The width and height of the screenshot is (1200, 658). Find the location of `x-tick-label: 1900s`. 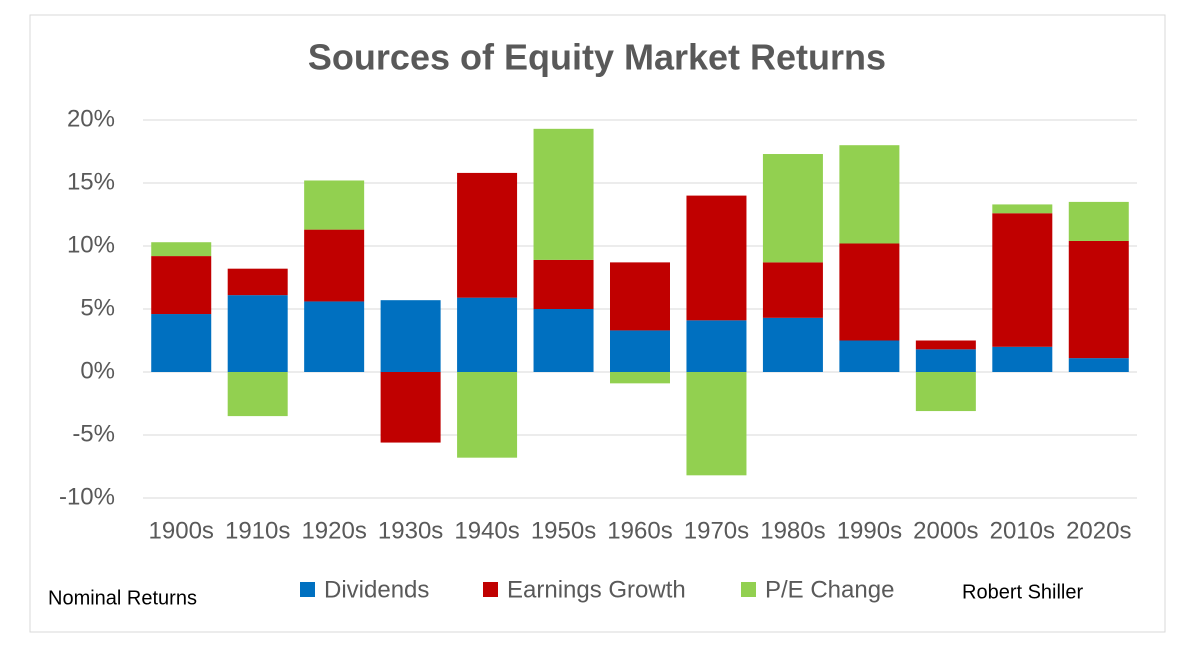

x-tick-label: 1900s is located at coordinates (181, 530).